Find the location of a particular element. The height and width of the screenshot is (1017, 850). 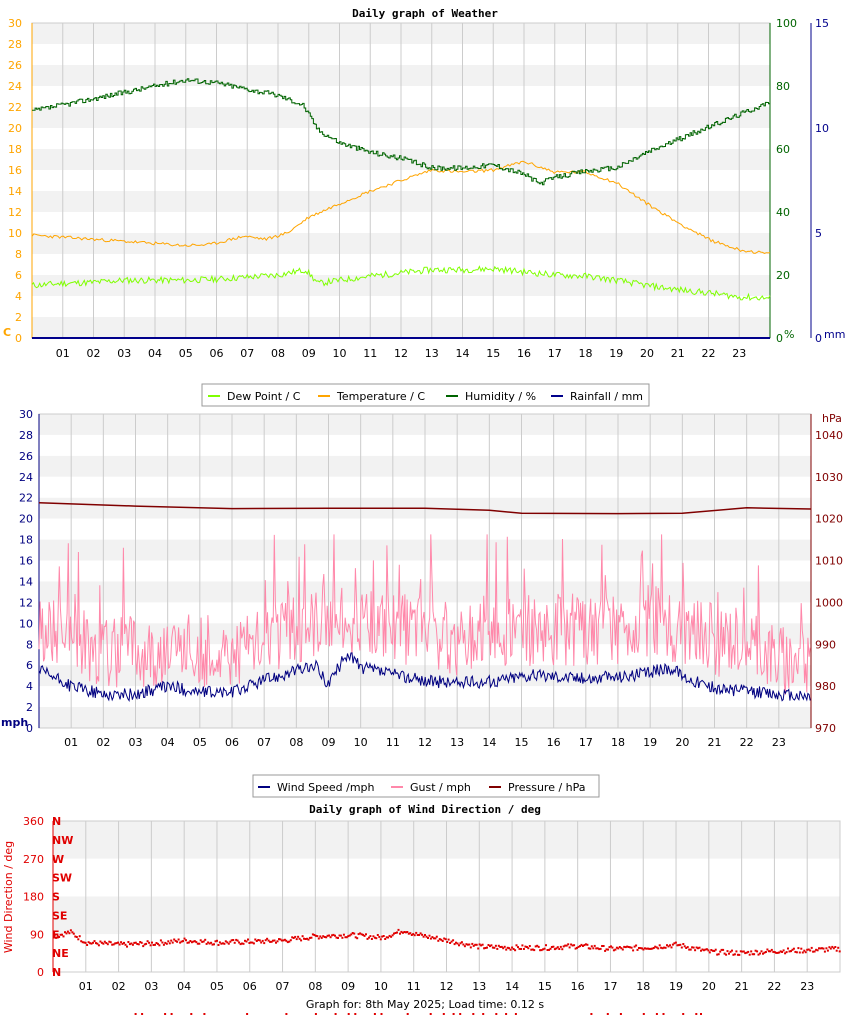

wind-right-tick-label: 1040 is located at coordinates (829, 435).